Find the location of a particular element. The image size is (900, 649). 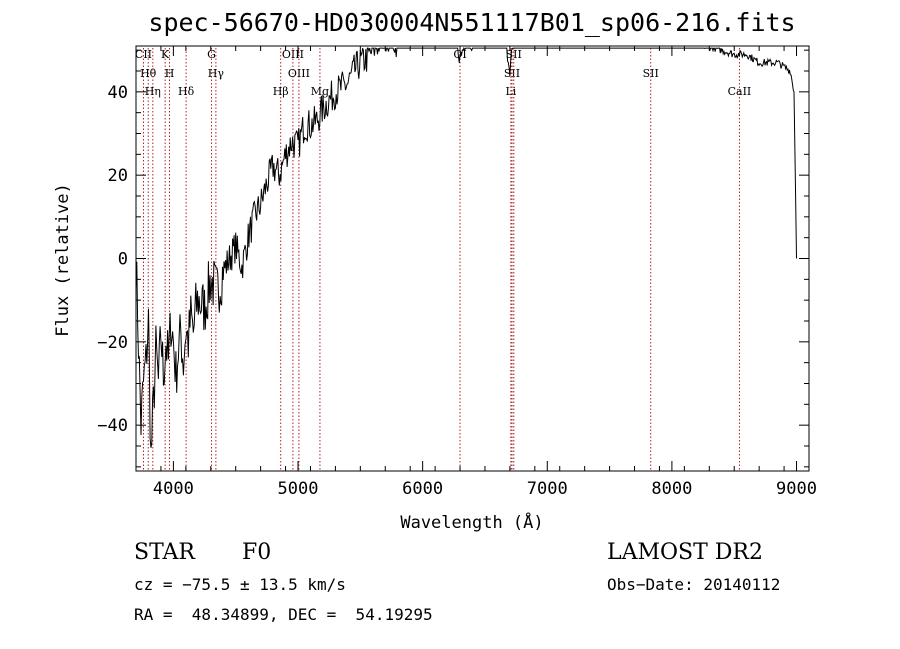

y-tick-label: 20 is located at coordinates (118, 176).